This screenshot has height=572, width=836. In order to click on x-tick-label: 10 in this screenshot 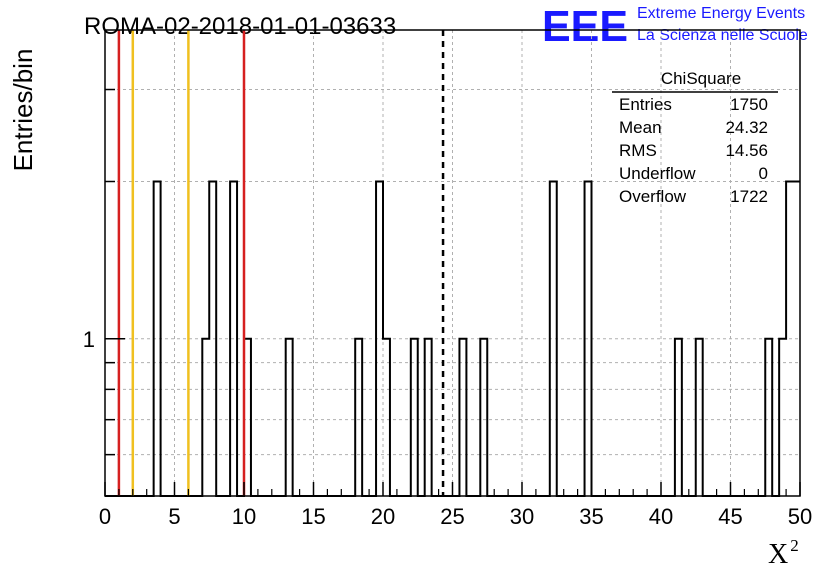, I will do `click(244, 516)`.